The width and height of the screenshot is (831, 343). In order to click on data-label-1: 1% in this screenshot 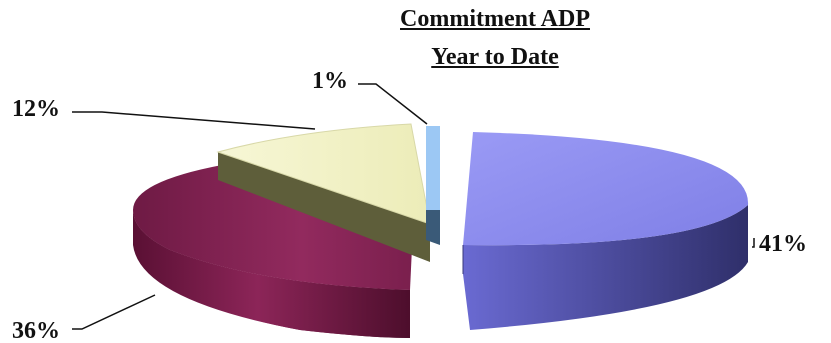, I will do `click(330, 81)`.